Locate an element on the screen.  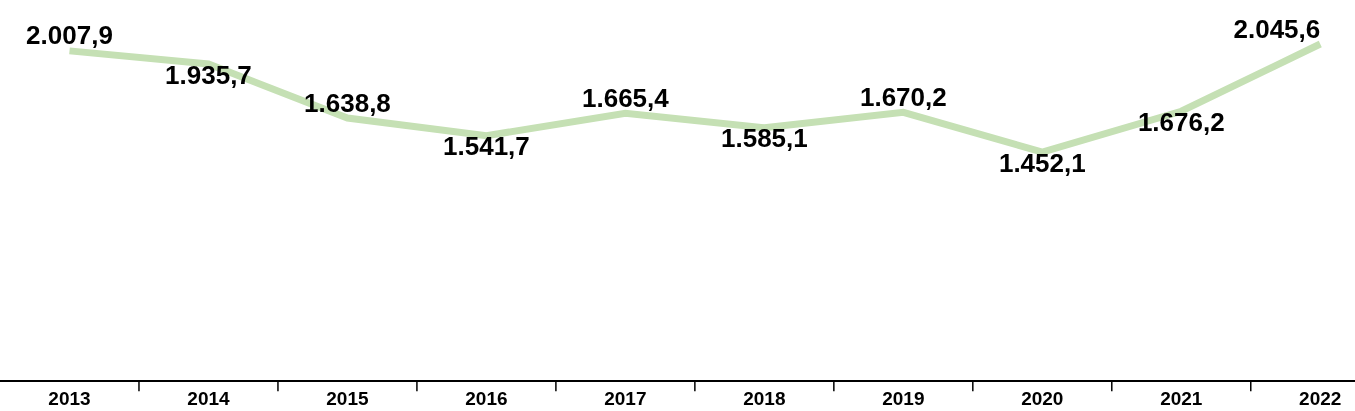
x-tick-label: 2013 is located at coordinates (69, 398).